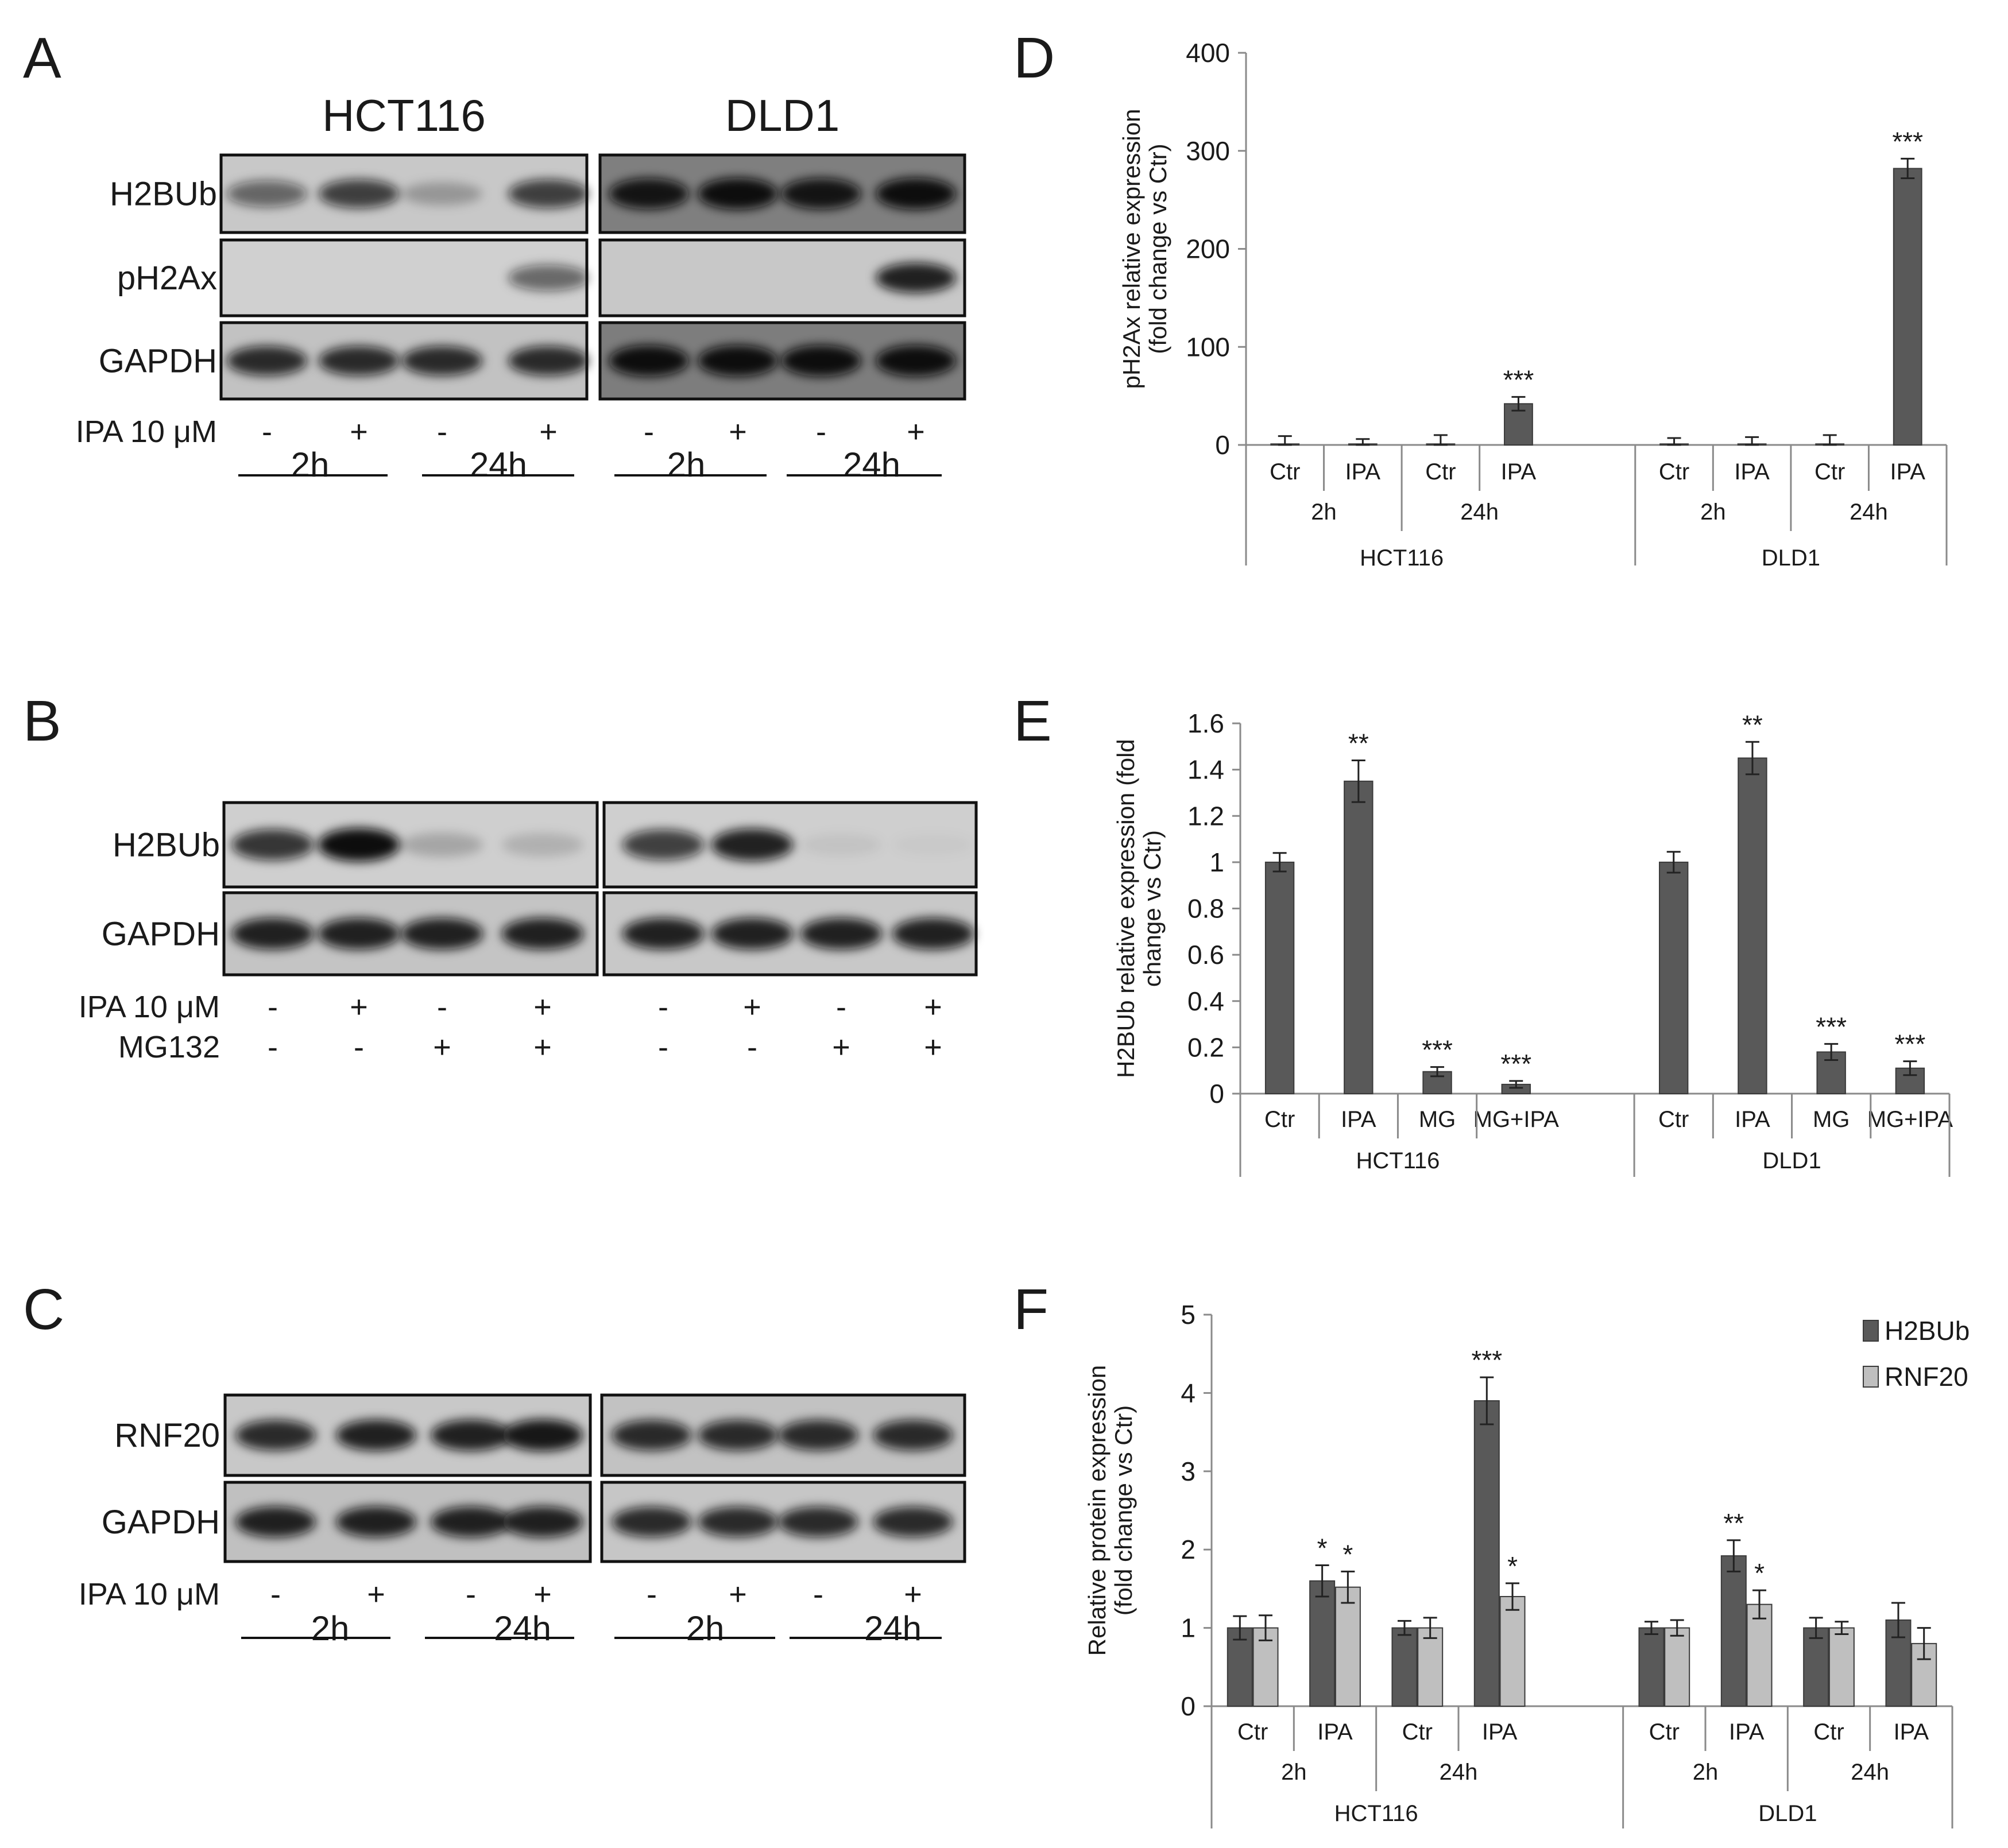 The width and height of the screenshot is (2008, 1848). Describe the element at coordinates (1205, 909) in the screenshot. I see `y-tick-label: 0.8` at that location.